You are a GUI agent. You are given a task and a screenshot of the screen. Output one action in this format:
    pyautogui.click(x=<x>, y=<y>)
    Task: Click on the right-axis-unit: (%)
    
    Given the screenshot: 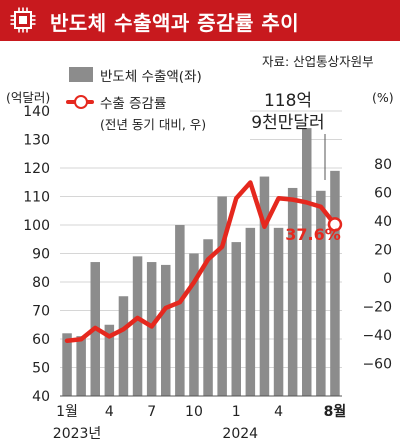 What is the action you would take?
    pyautogui.click(x=383, y=97)
    